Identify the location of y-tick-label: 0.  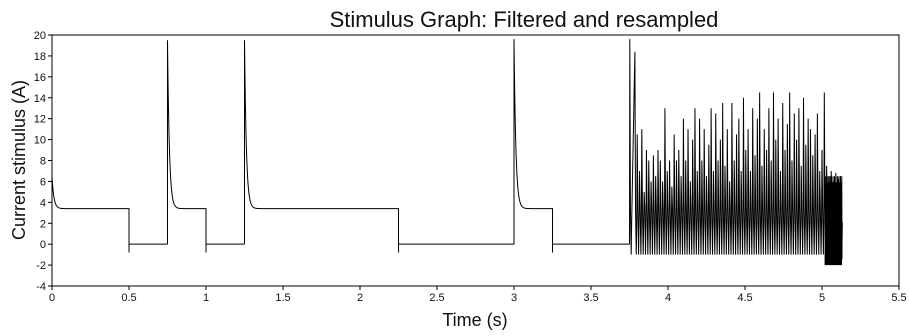
(43, 245).